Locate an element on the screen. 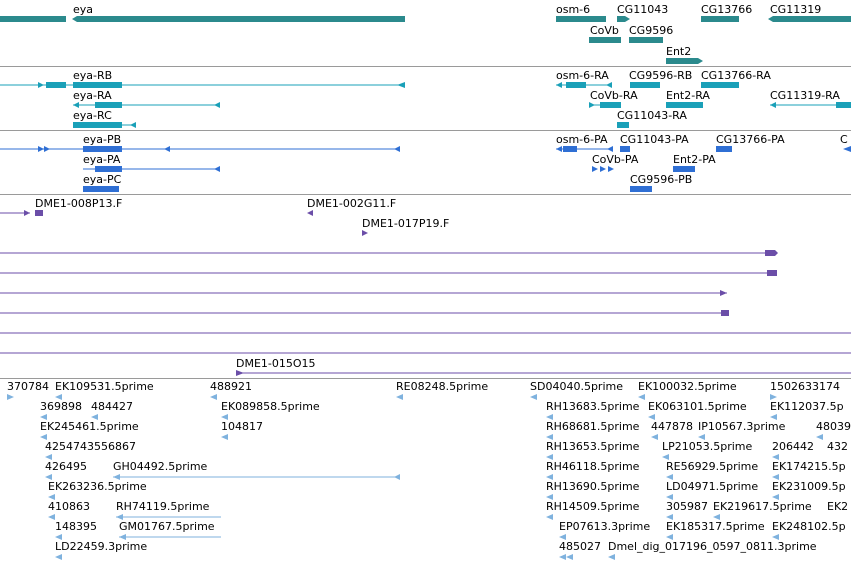  gene-label: CG11319 is located at coordinates (795, 9).